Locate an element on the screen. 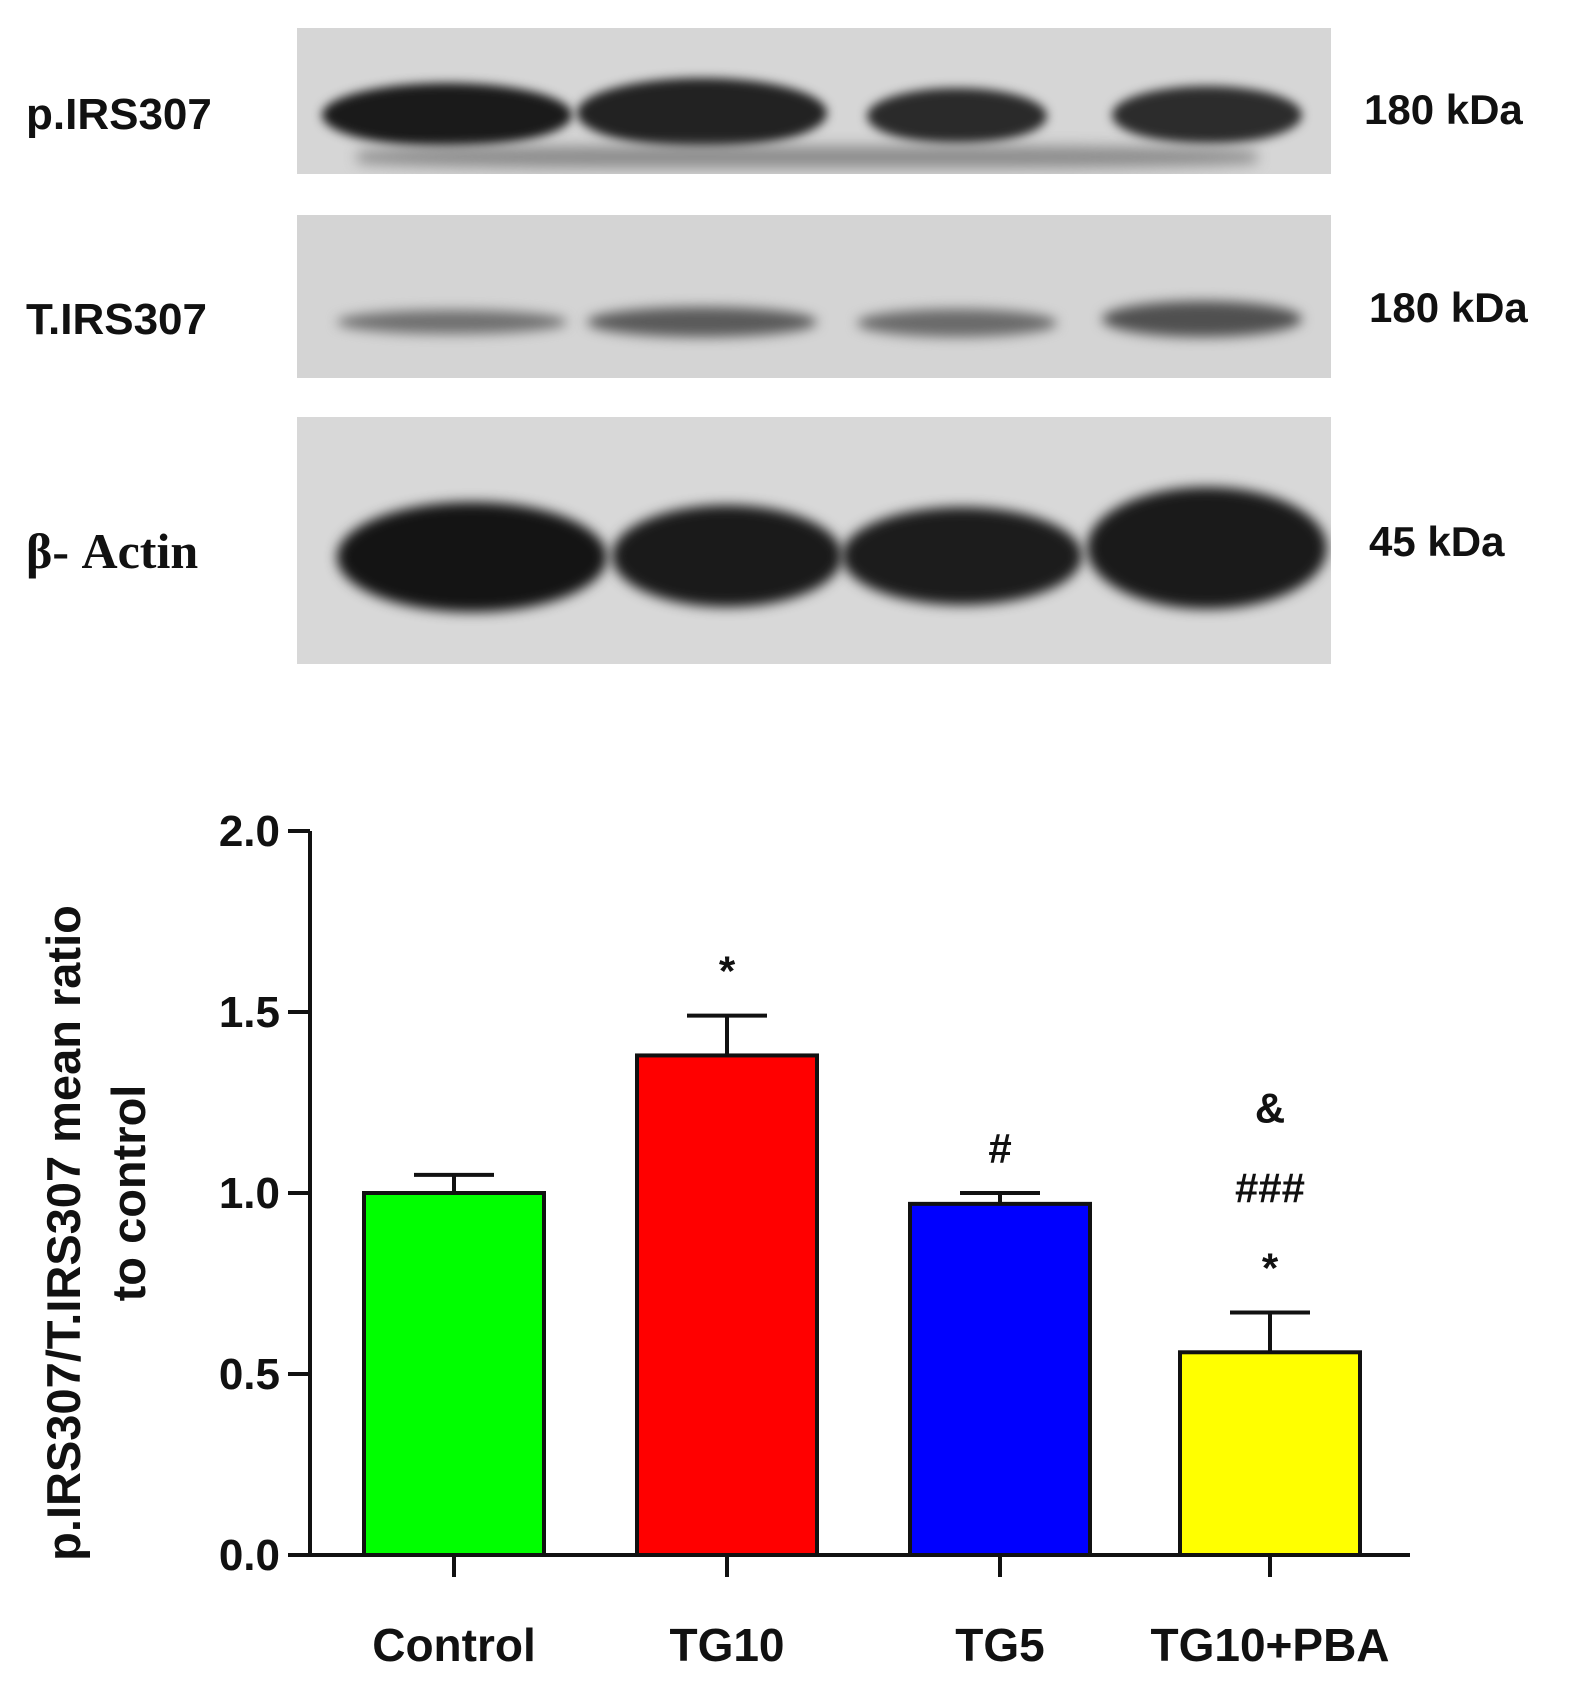 The height and width of the screenshot is (1691, 1574). significance-marker: # is located at coordinates (999, 1148).